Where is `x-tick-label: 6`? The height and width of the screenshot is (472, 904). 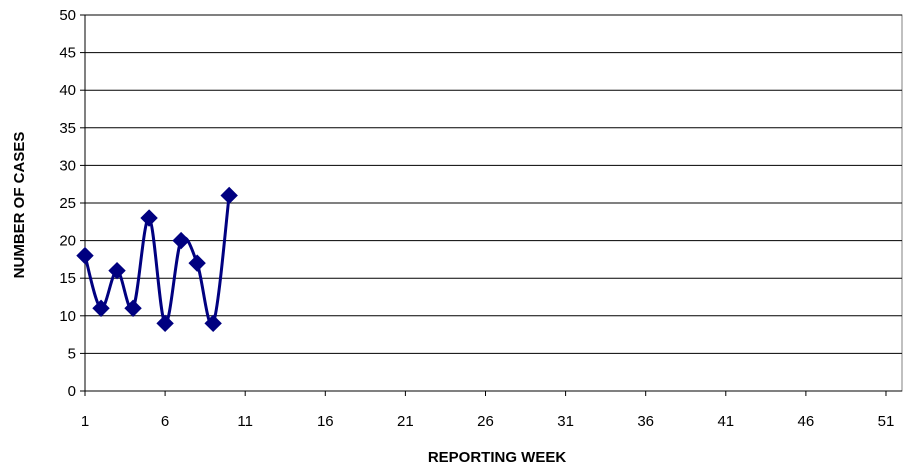
x-tick-label: 6 is located at coordinates (165, 421).